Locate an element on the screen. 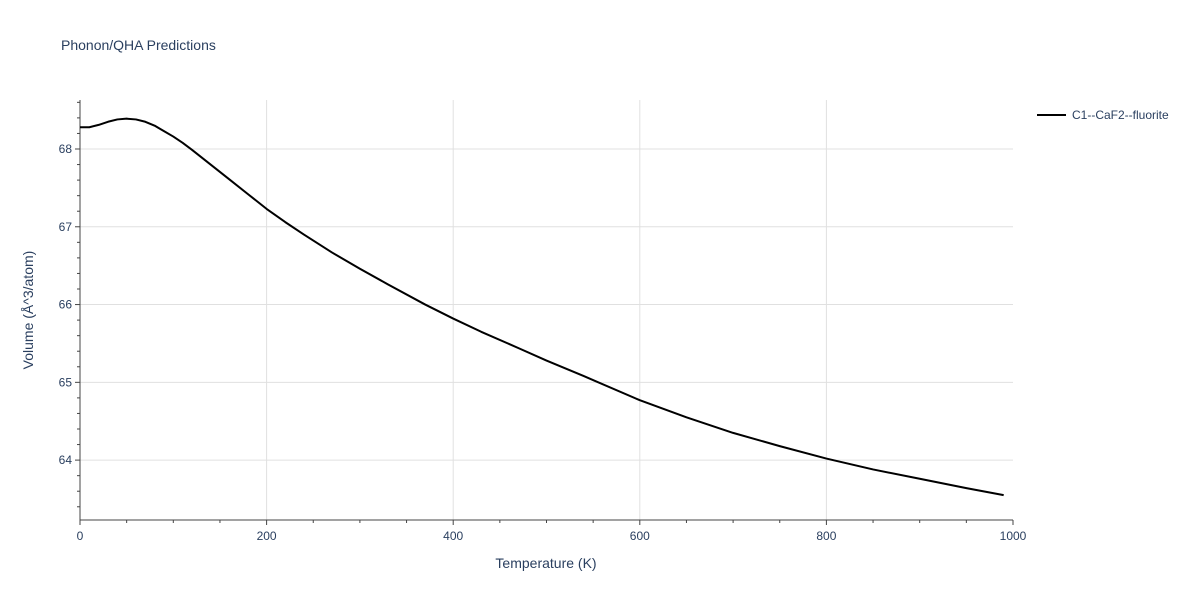 The width and height of the screenshot is (1200, 600). legend: C1--CaF2--fluorite is located at coordinates (1103, 115).